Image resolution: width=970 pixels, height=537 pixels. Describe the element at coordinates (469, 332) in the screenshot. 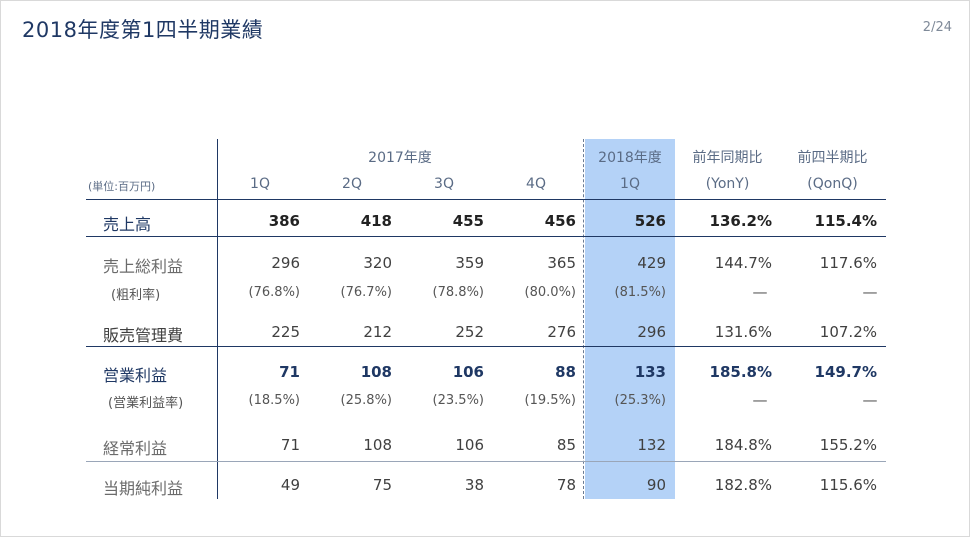

I see `table-cell: 252` at that location.